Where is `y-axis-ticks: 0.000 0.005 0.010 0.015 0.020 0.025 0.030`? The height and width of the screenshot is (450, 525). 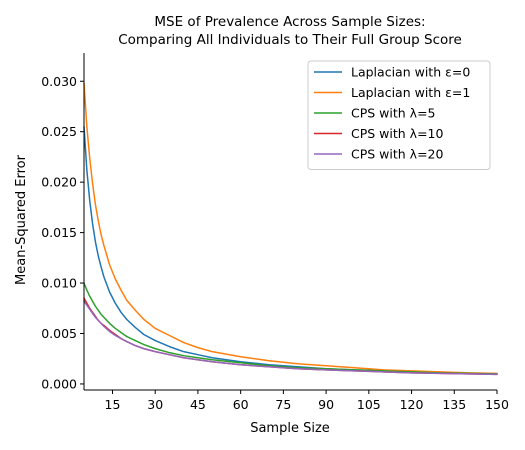 y-axis-ticks: 0.000 0.005 0.010 0.015 0.020 0.025 0.030 is located at coordinates (62, 232).